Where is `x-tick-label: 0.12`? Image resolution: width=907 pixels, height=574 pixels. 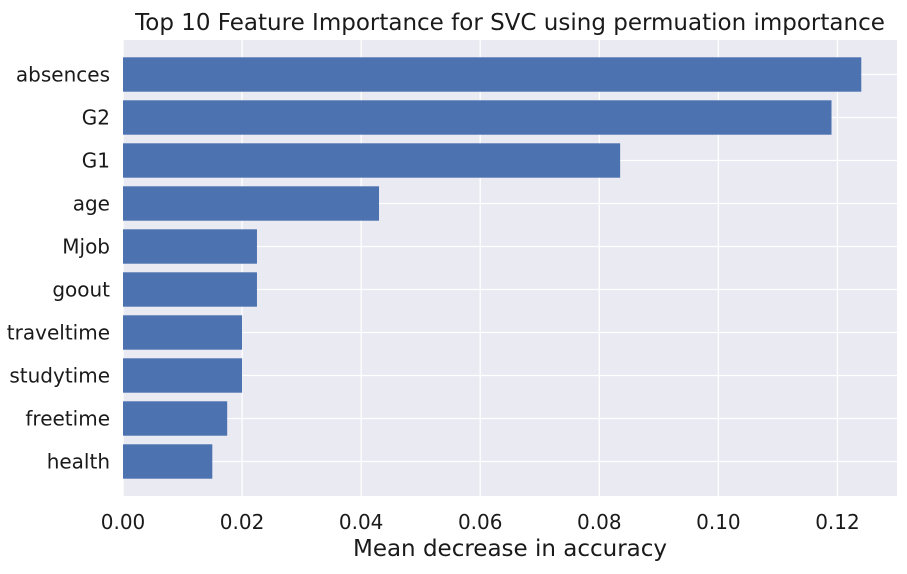
x-tick-label: 0.12 is located at coordinates (837, 522).